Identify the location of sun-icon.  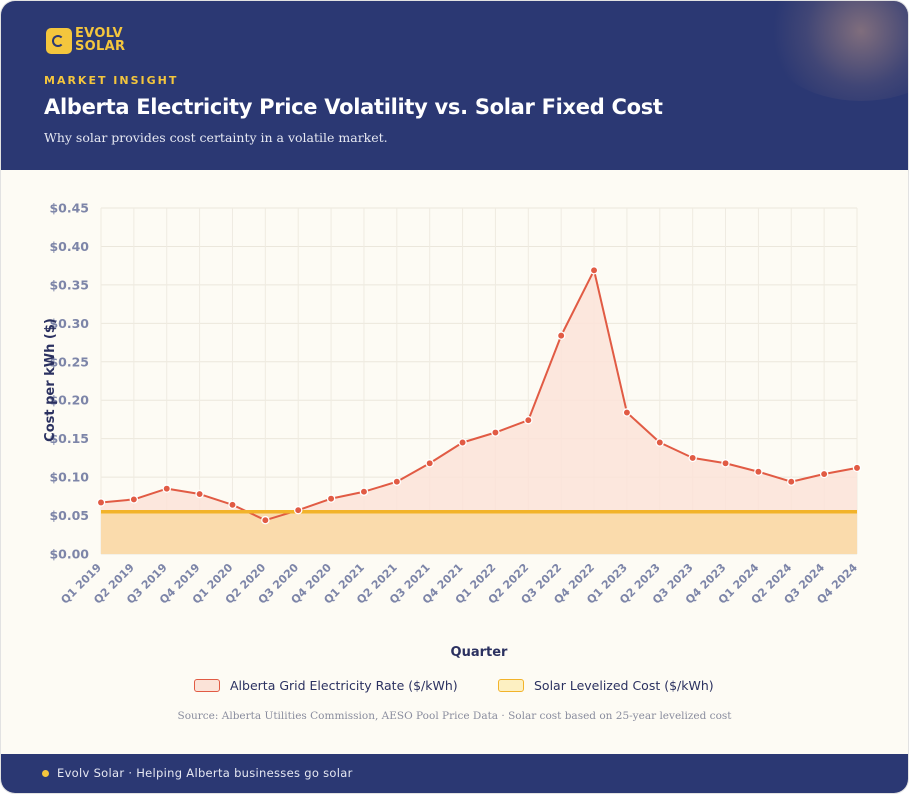
(59, 41).